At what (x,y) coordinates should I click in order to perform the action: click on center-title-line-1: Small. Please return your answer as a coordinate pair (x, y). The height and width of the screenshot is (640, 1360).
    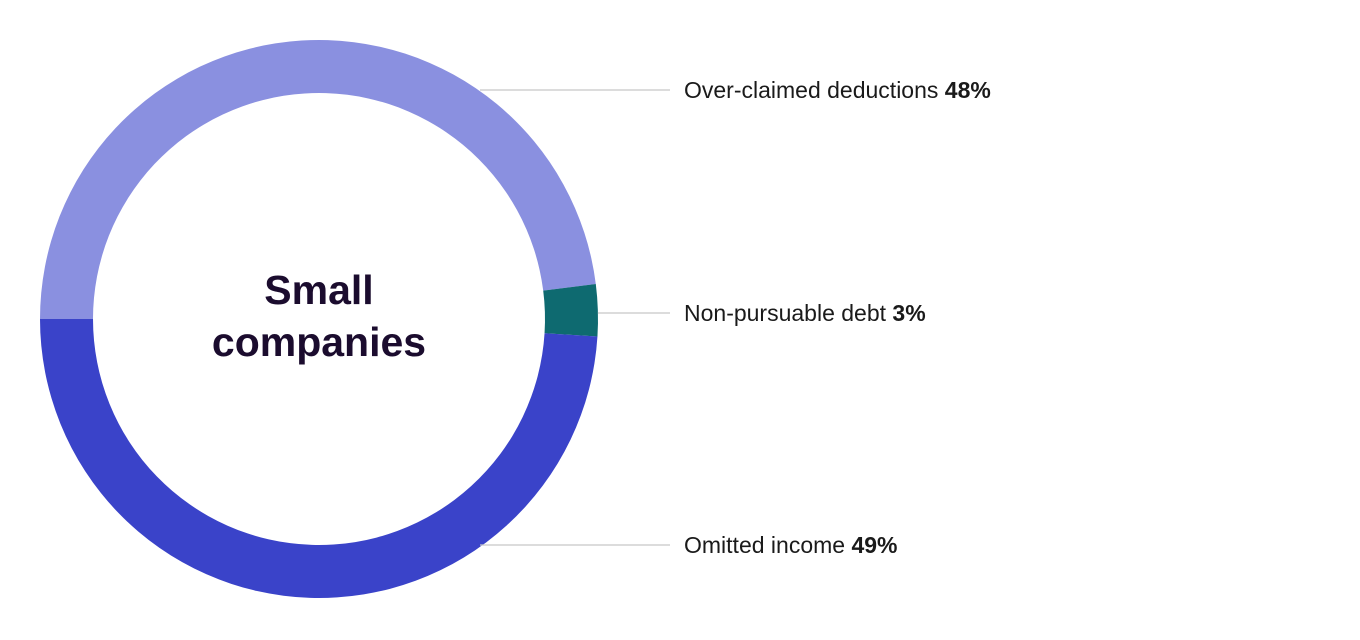
    Looking at the image, I should click on (318, 290).